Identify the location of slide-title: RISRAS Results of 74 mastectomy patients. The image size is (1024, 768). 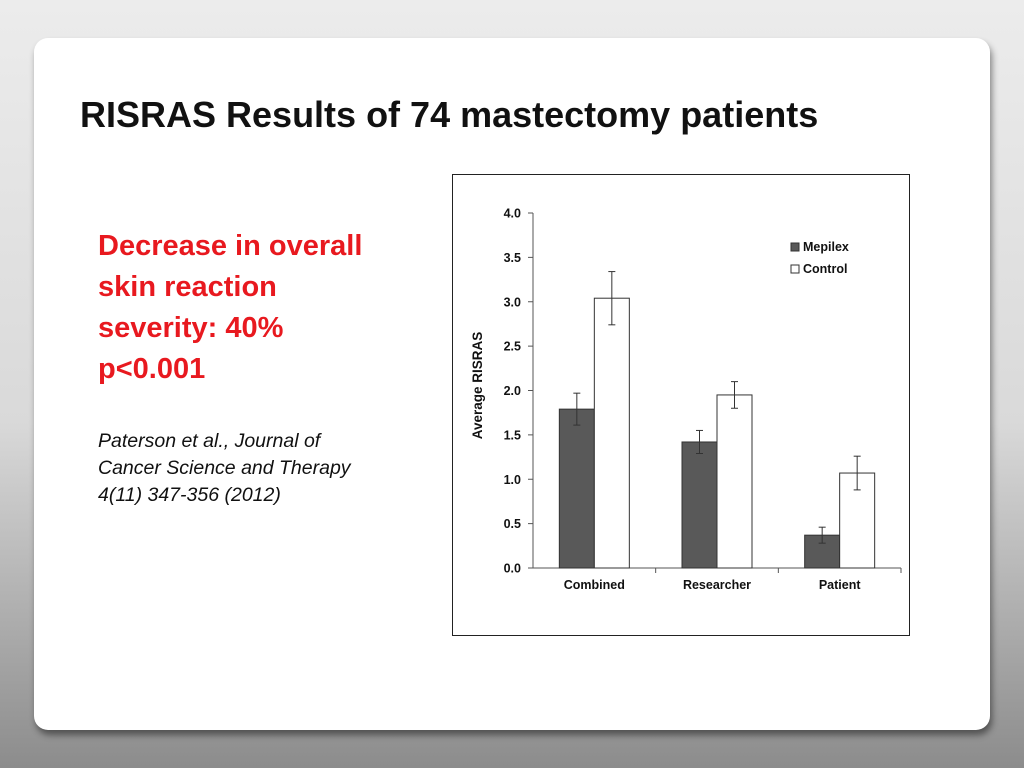
(449, 114).